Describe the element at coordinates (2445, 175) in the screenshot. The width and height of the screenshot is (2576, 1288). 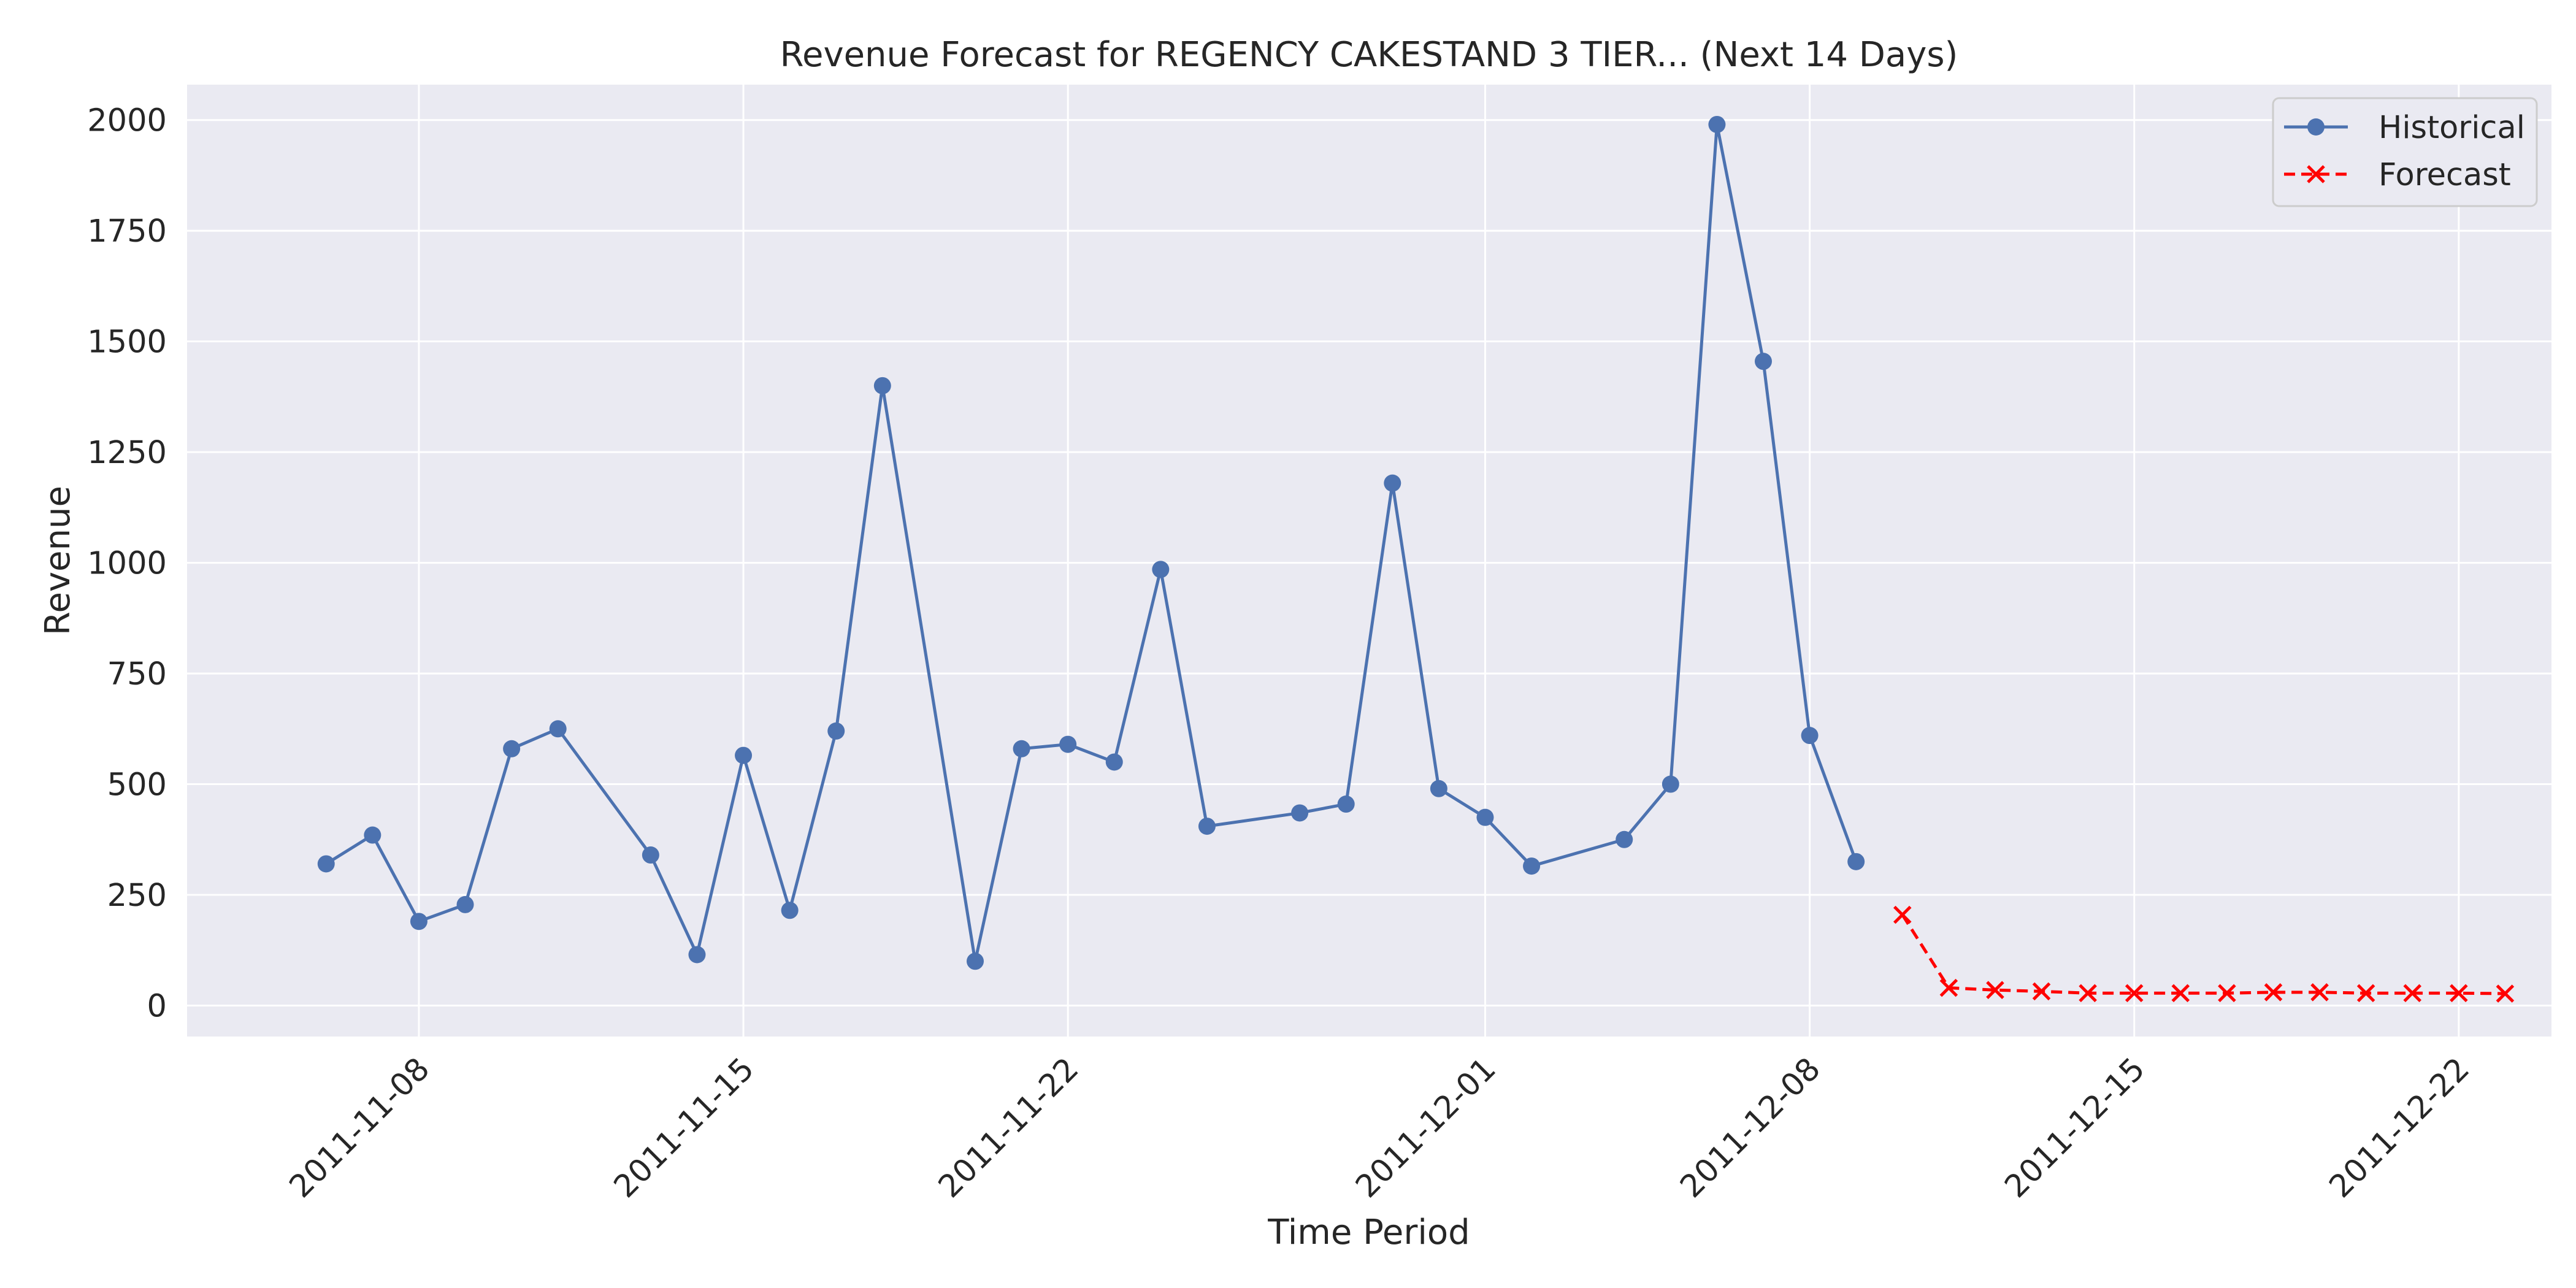
I see `legend-forecast-label: Forecast` at that location.